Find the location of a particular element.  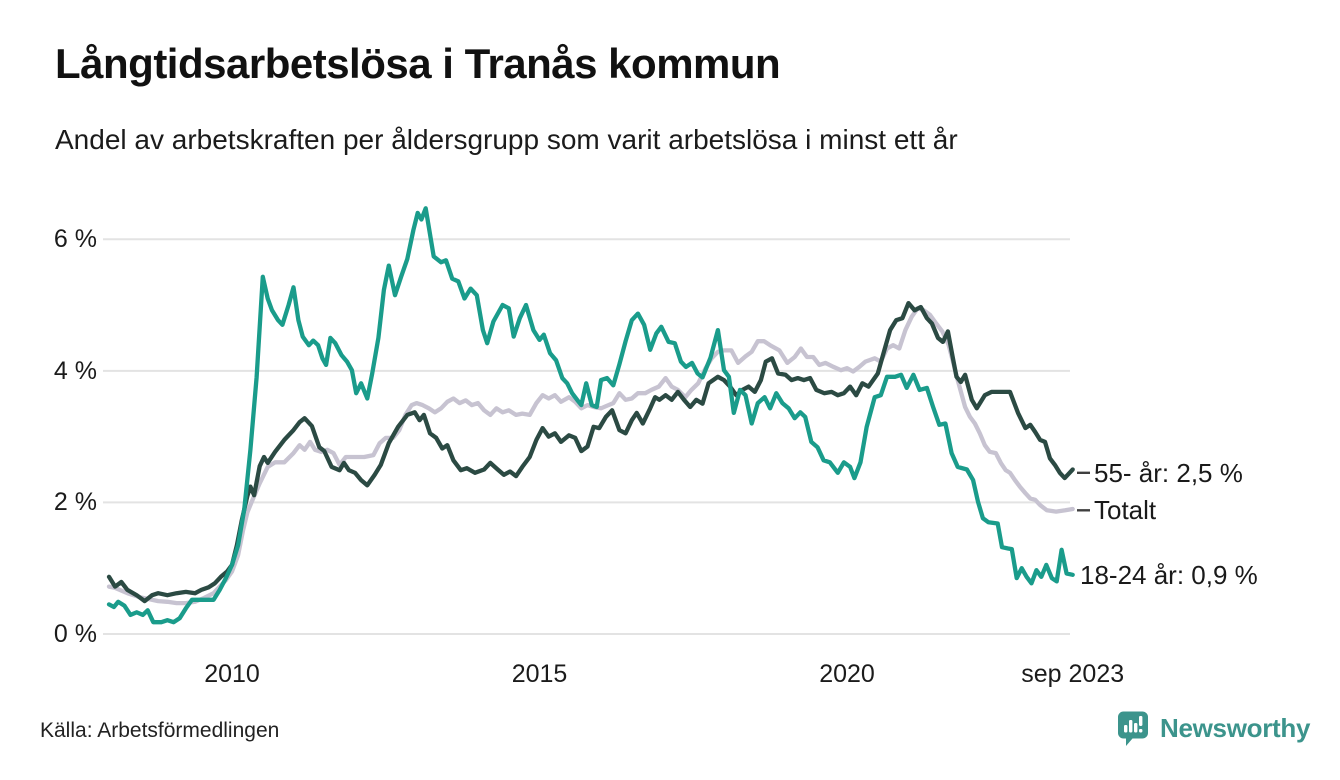

x-axis-tick-label: 2010 is located at coordinates (232, 674).